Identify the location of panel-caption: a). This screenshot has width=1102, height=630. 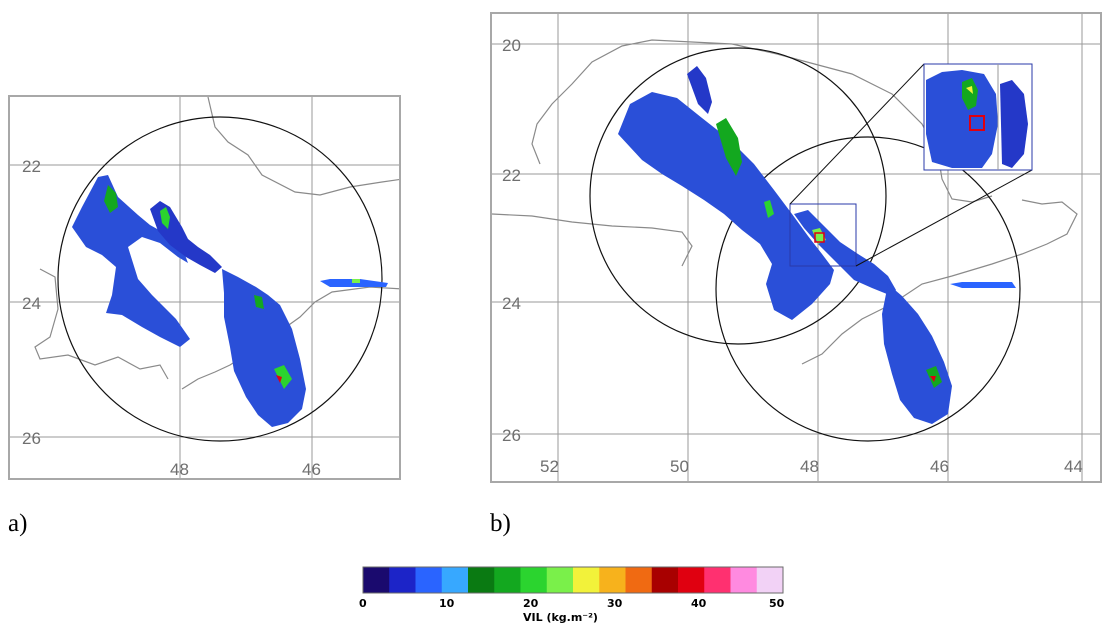
(18, 523).